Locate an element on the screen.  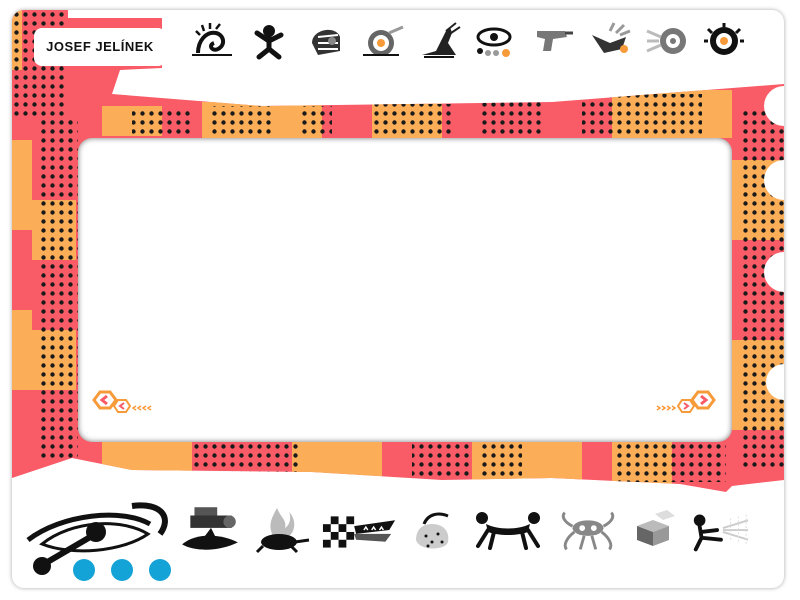
dancing-figure-icon is located at coordinates (269, 41).